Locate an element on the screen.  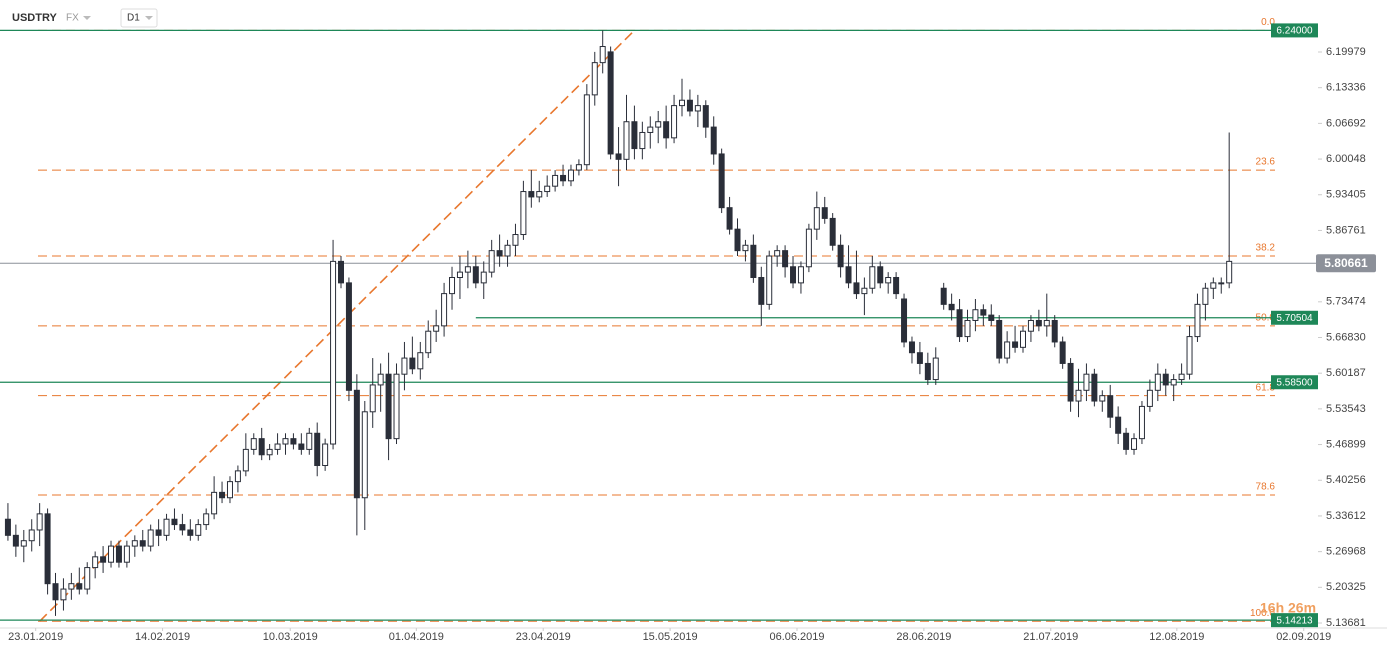
y-tick-label: 6.13336 is located at coordinates (1346, 88).